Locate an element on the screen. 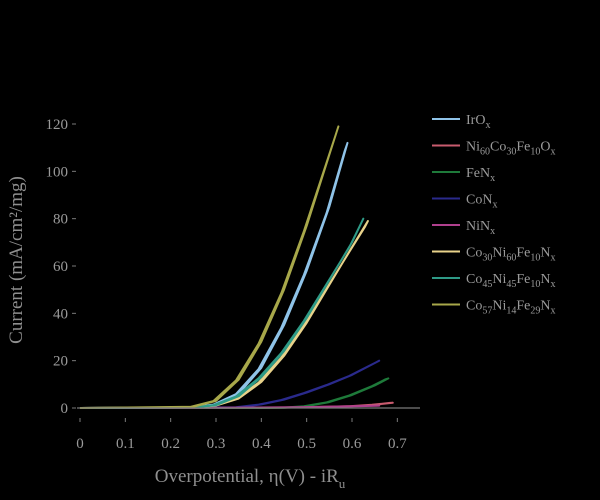  x-tick-label: 0.1 is located at coordinates (125, 444).